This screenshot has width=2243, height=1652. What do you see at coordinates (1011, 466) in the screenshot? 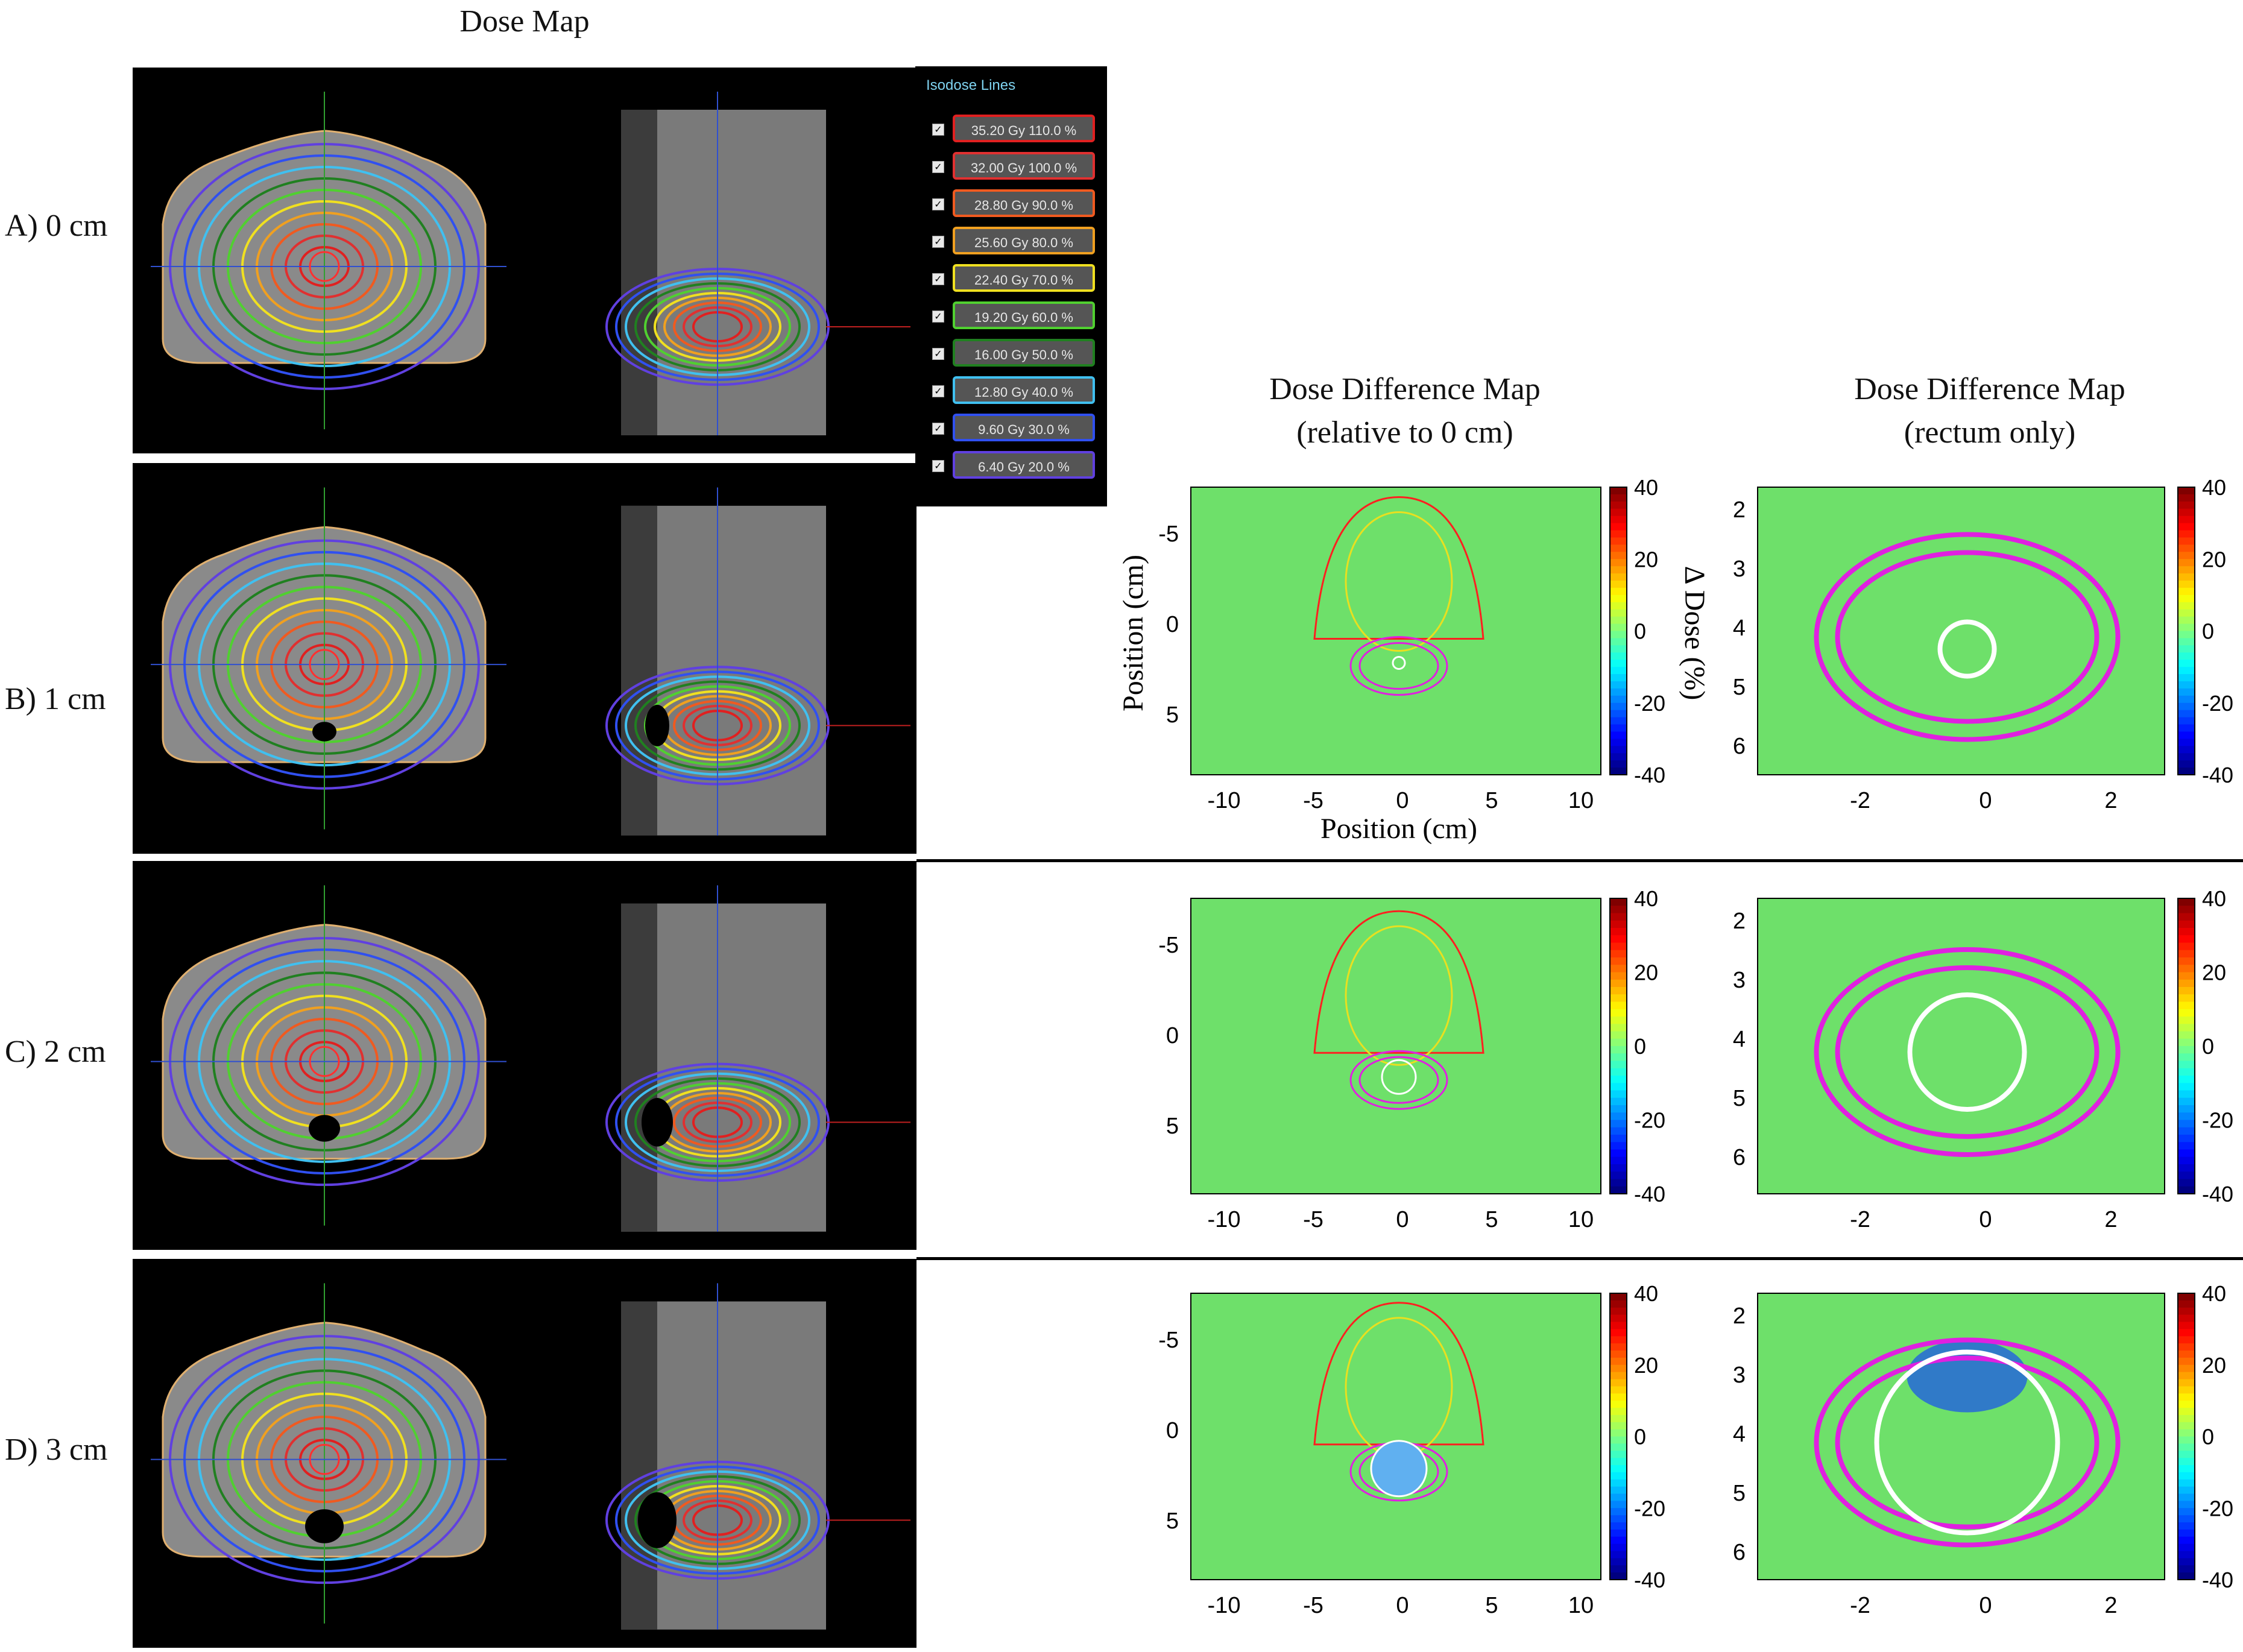
I see `legend-item: ✓ 6.40 Gy 20.0 %` at bounding box center [1011, 466].